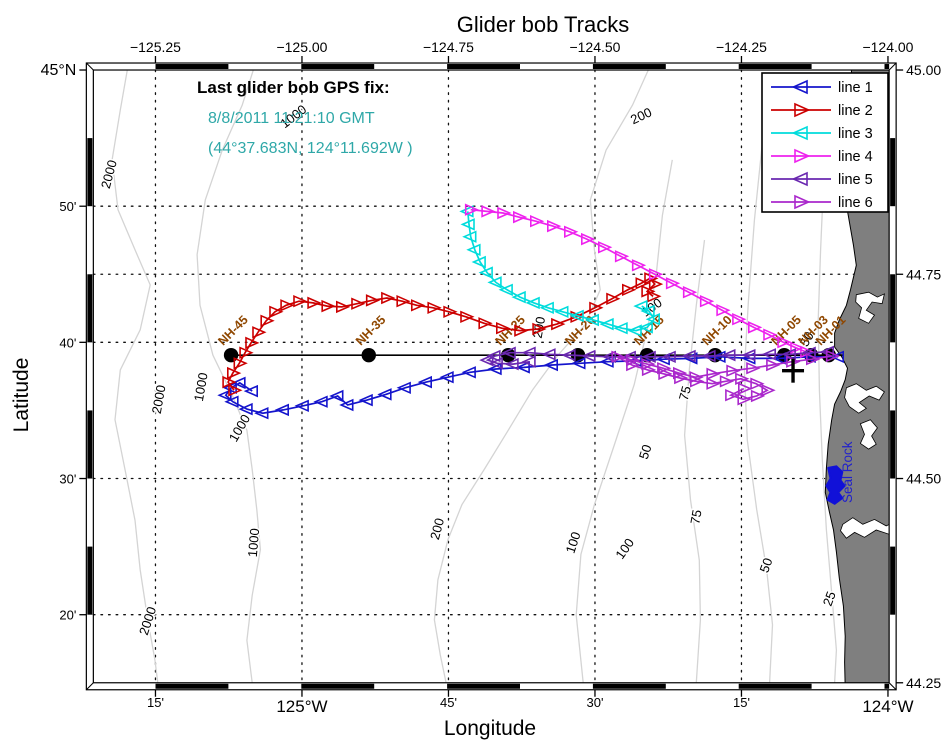  Describe the element at coordinates (135, 376) in the screenshot. I see `contour-2000m` at that location.